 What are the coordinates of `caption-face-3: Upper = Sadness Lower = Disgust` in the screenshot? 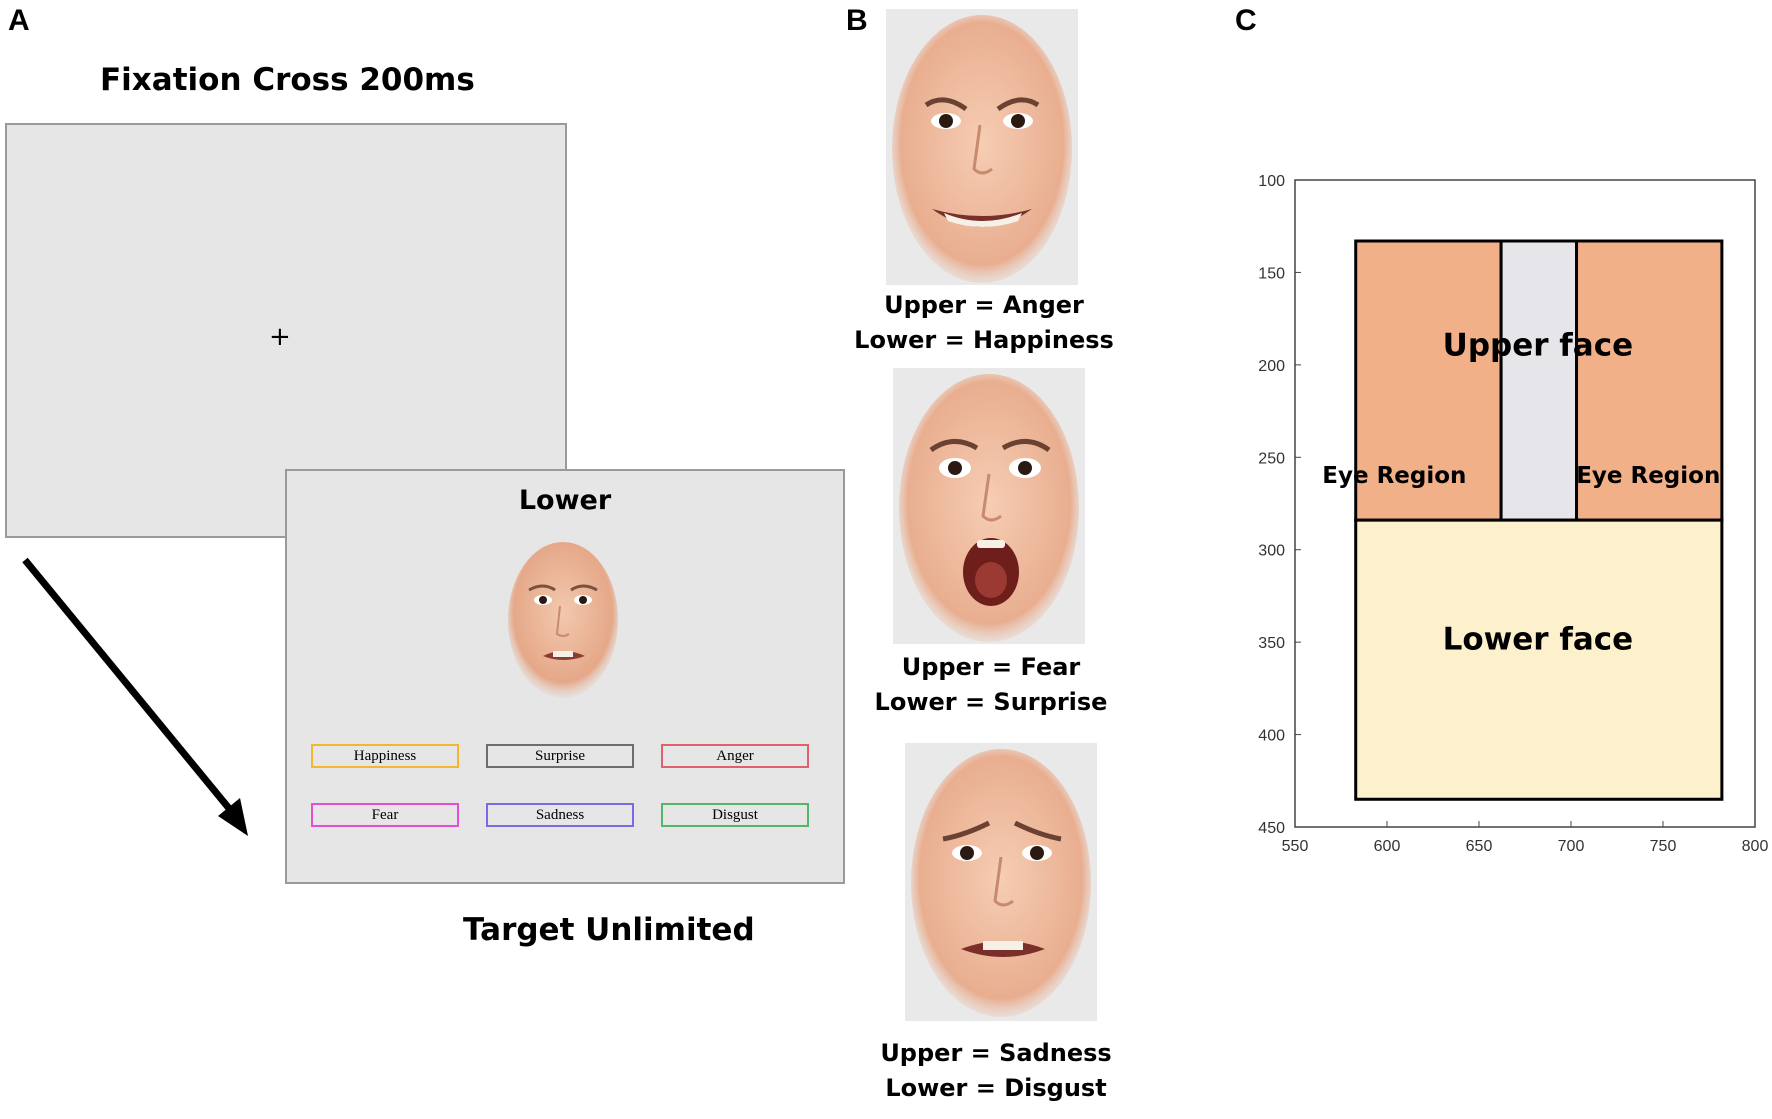 It's located at (996, 1071).